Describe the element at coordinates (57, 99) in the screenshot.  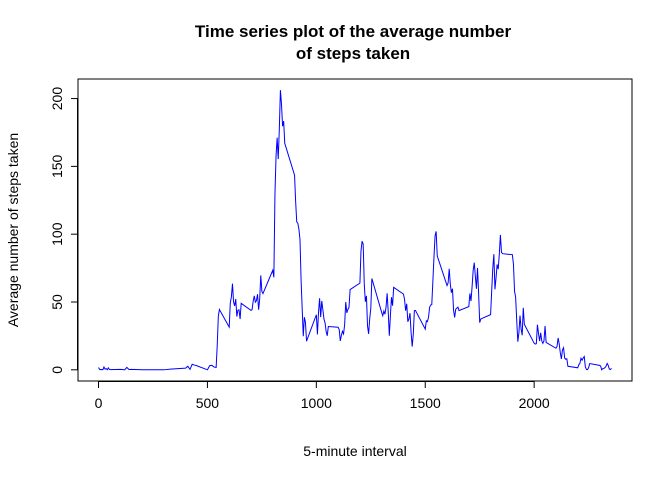
I see `y-tick-label: 200` at that location.